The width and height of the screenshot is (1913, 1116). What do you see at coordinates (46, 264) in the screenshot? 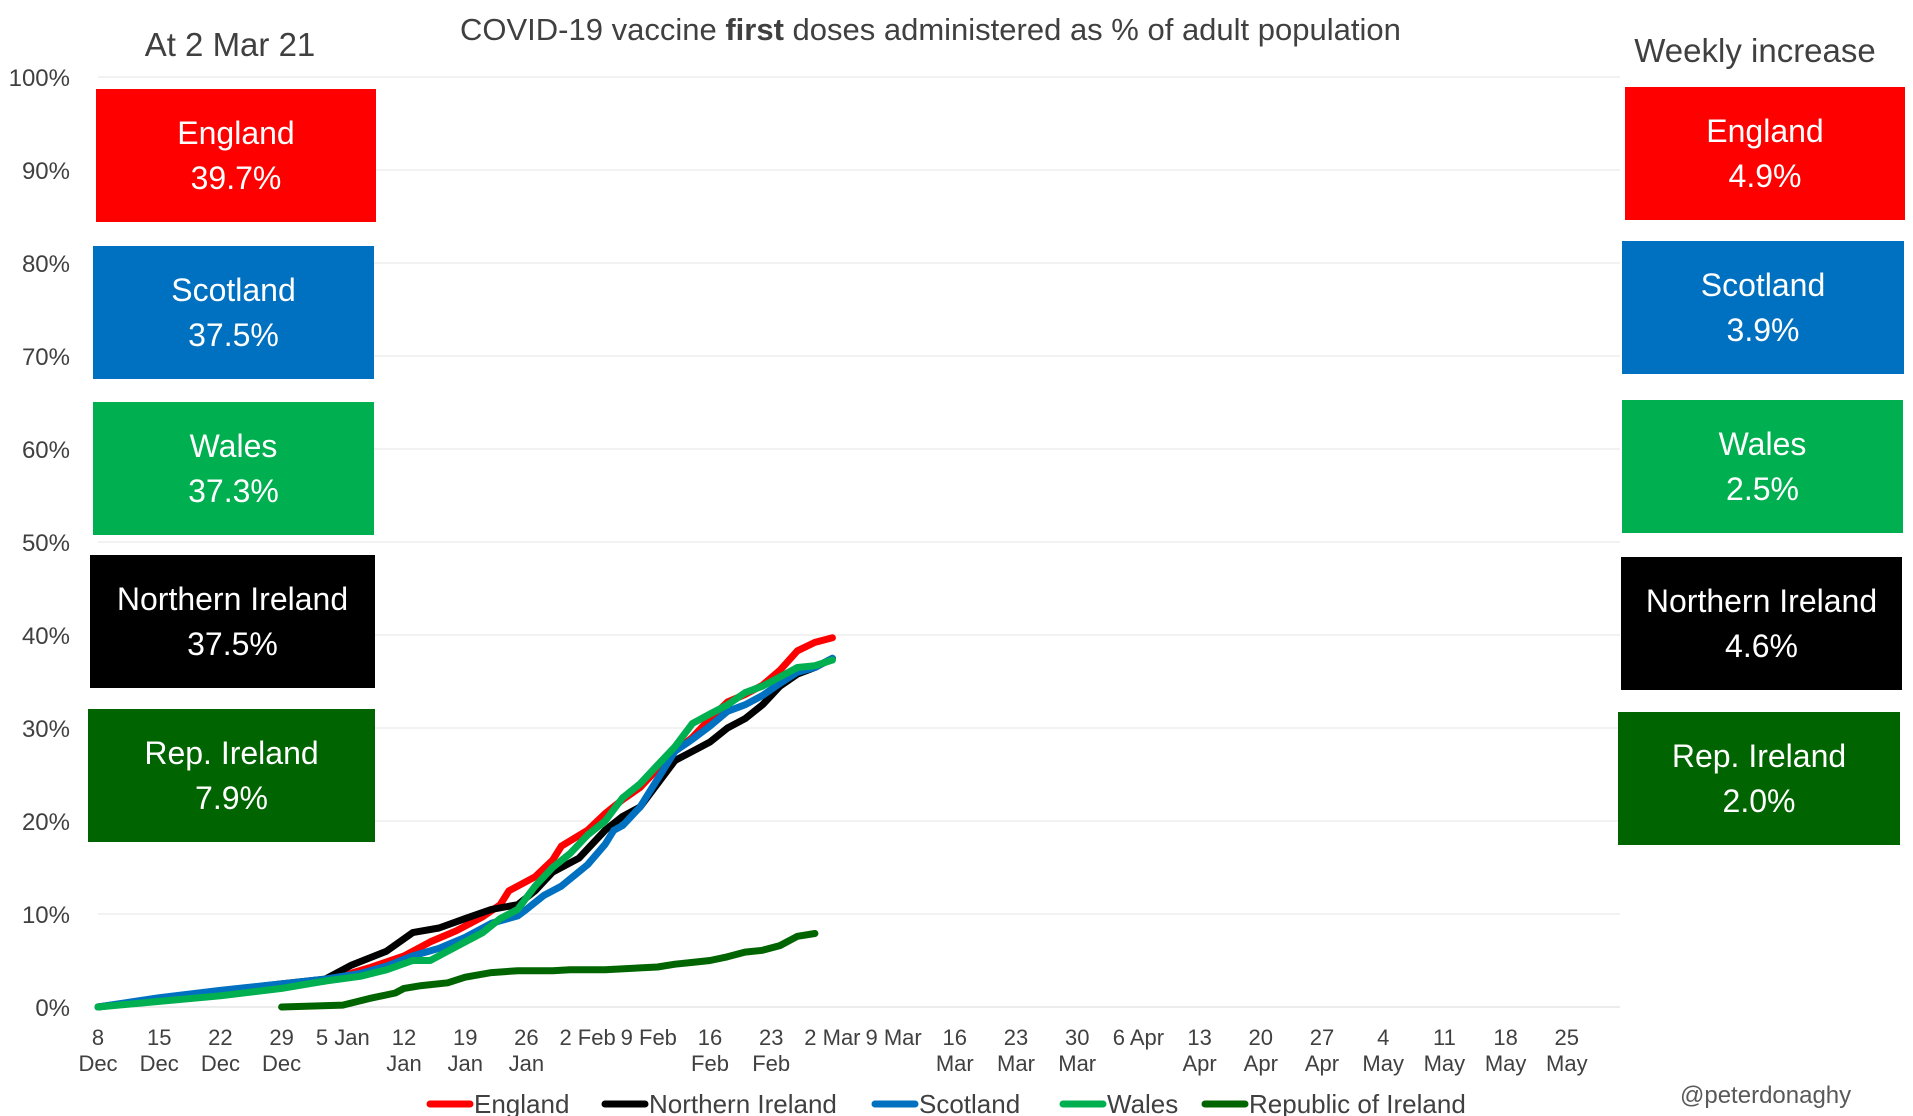
I see `y-tick-label: 80%` at bounding box center [46, 264].